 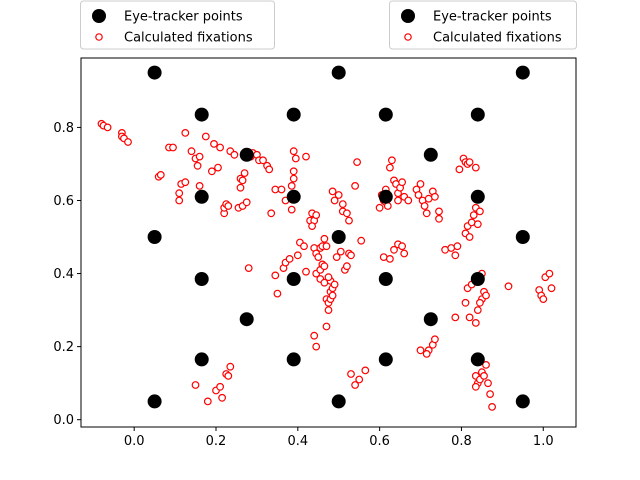 I want to click on x-tick-label: 0.6, so click(x=379, y=441).